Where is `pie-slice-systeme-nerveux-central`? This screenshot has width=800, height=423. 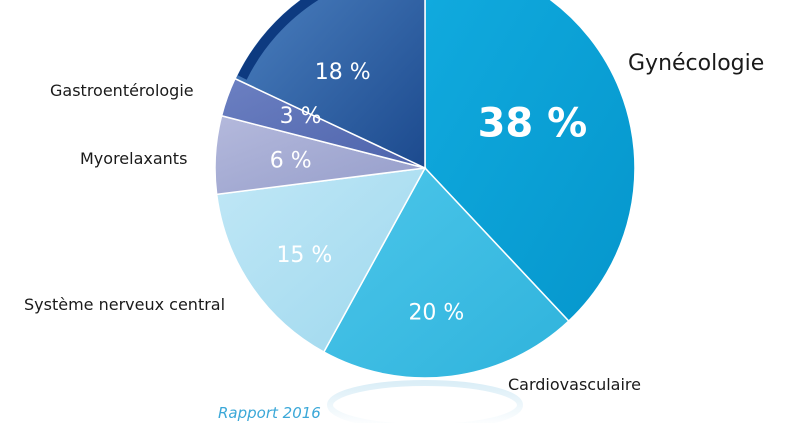
pie-slice-systeme-nerveux-central is located at coordinates (321, 260).